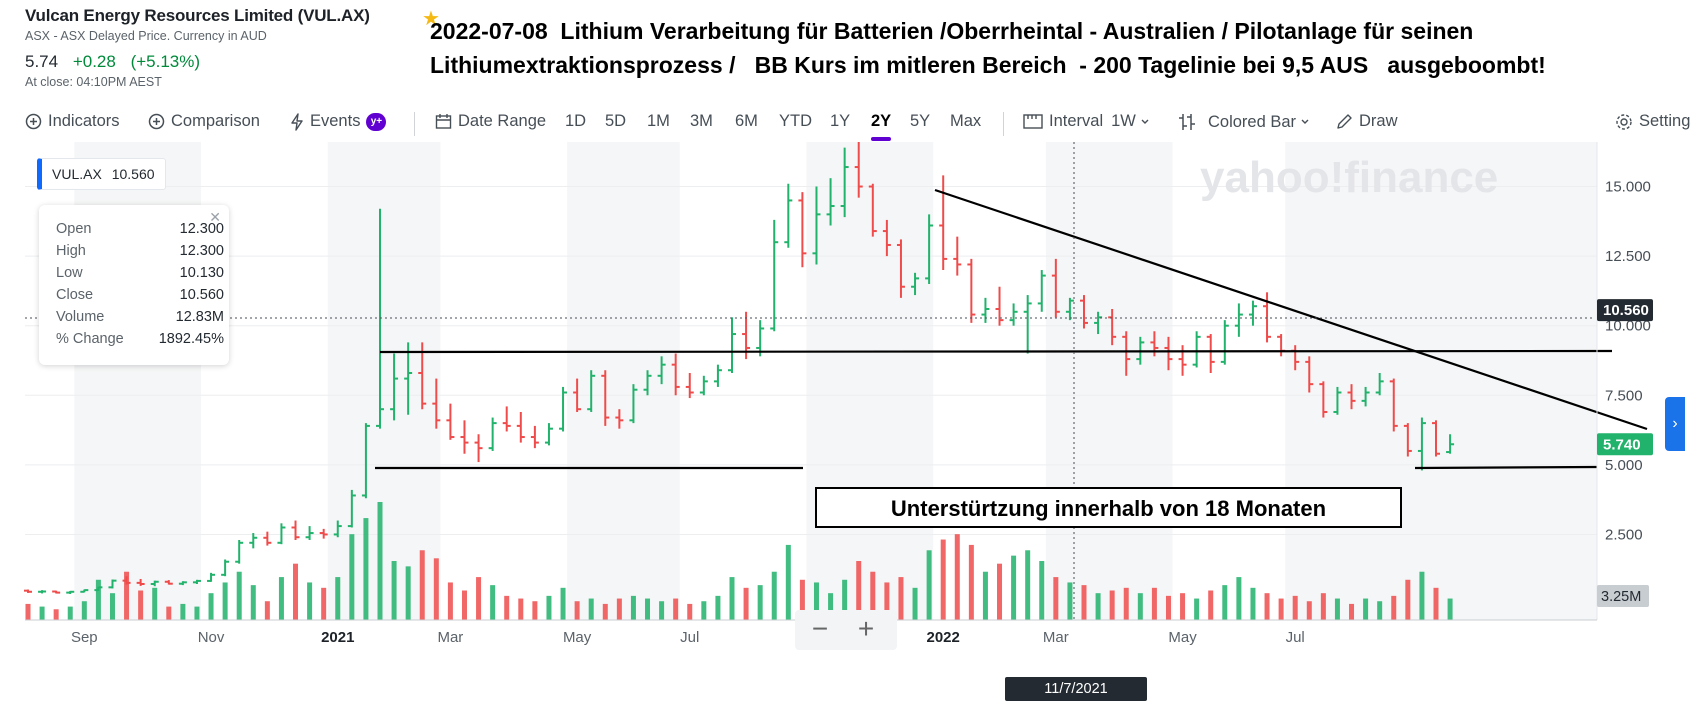 The width and height of the screenshot is (1691, 726). What do you see at coordinates (576, 121) in the screenshot?
I see `range-1d: 1D` at bounding box center [576, 121].